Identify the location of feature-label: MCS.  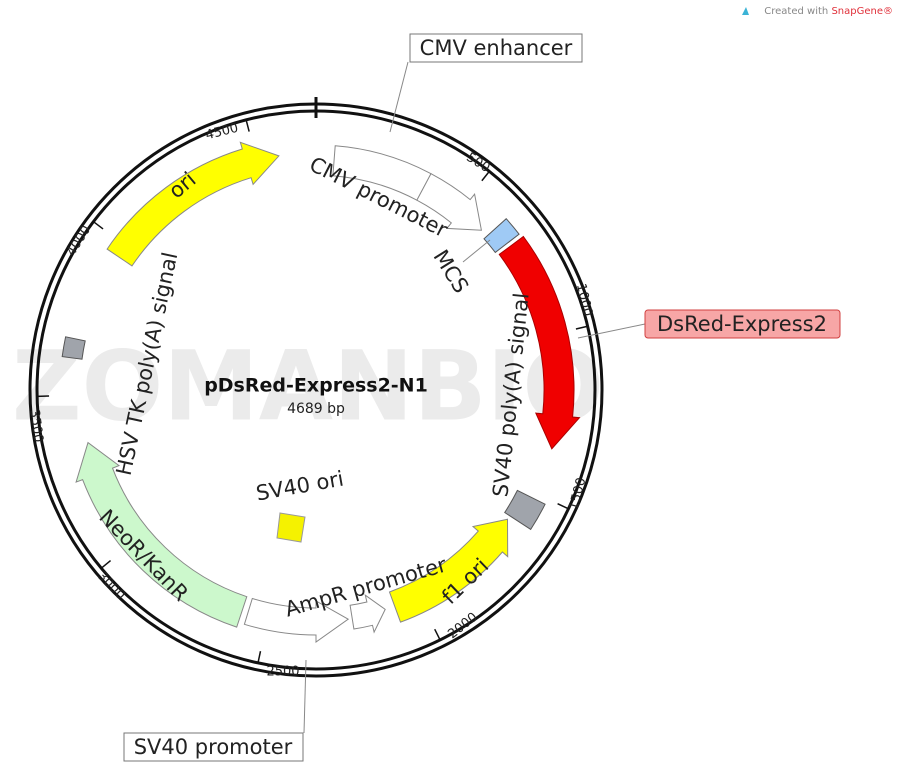
(450, 272).